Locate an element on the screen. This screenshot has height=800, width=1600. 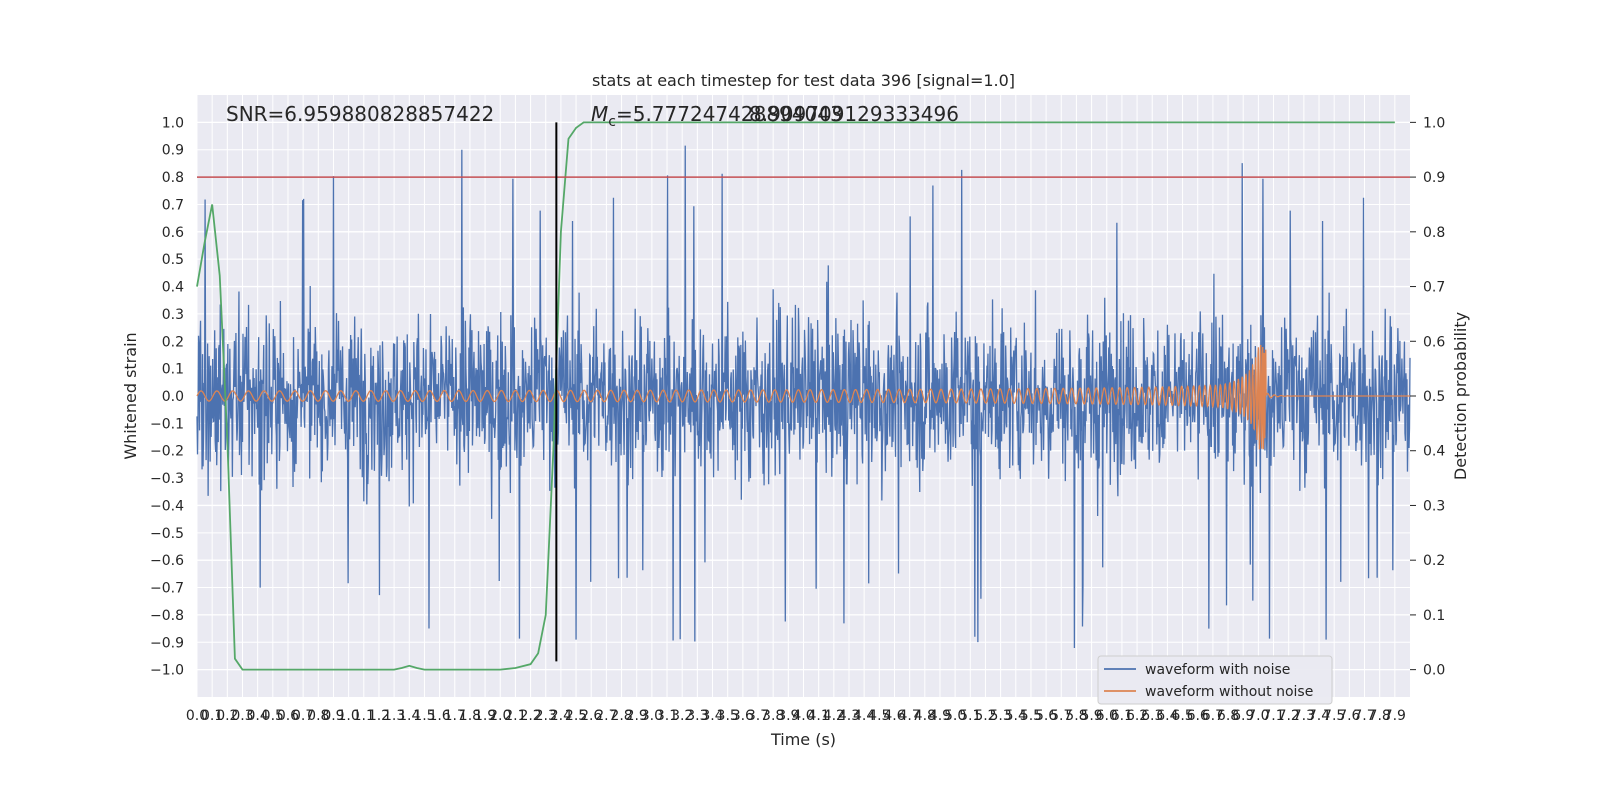
y-right-tick-label: 0.7 is located at coordinates (1434, 288).